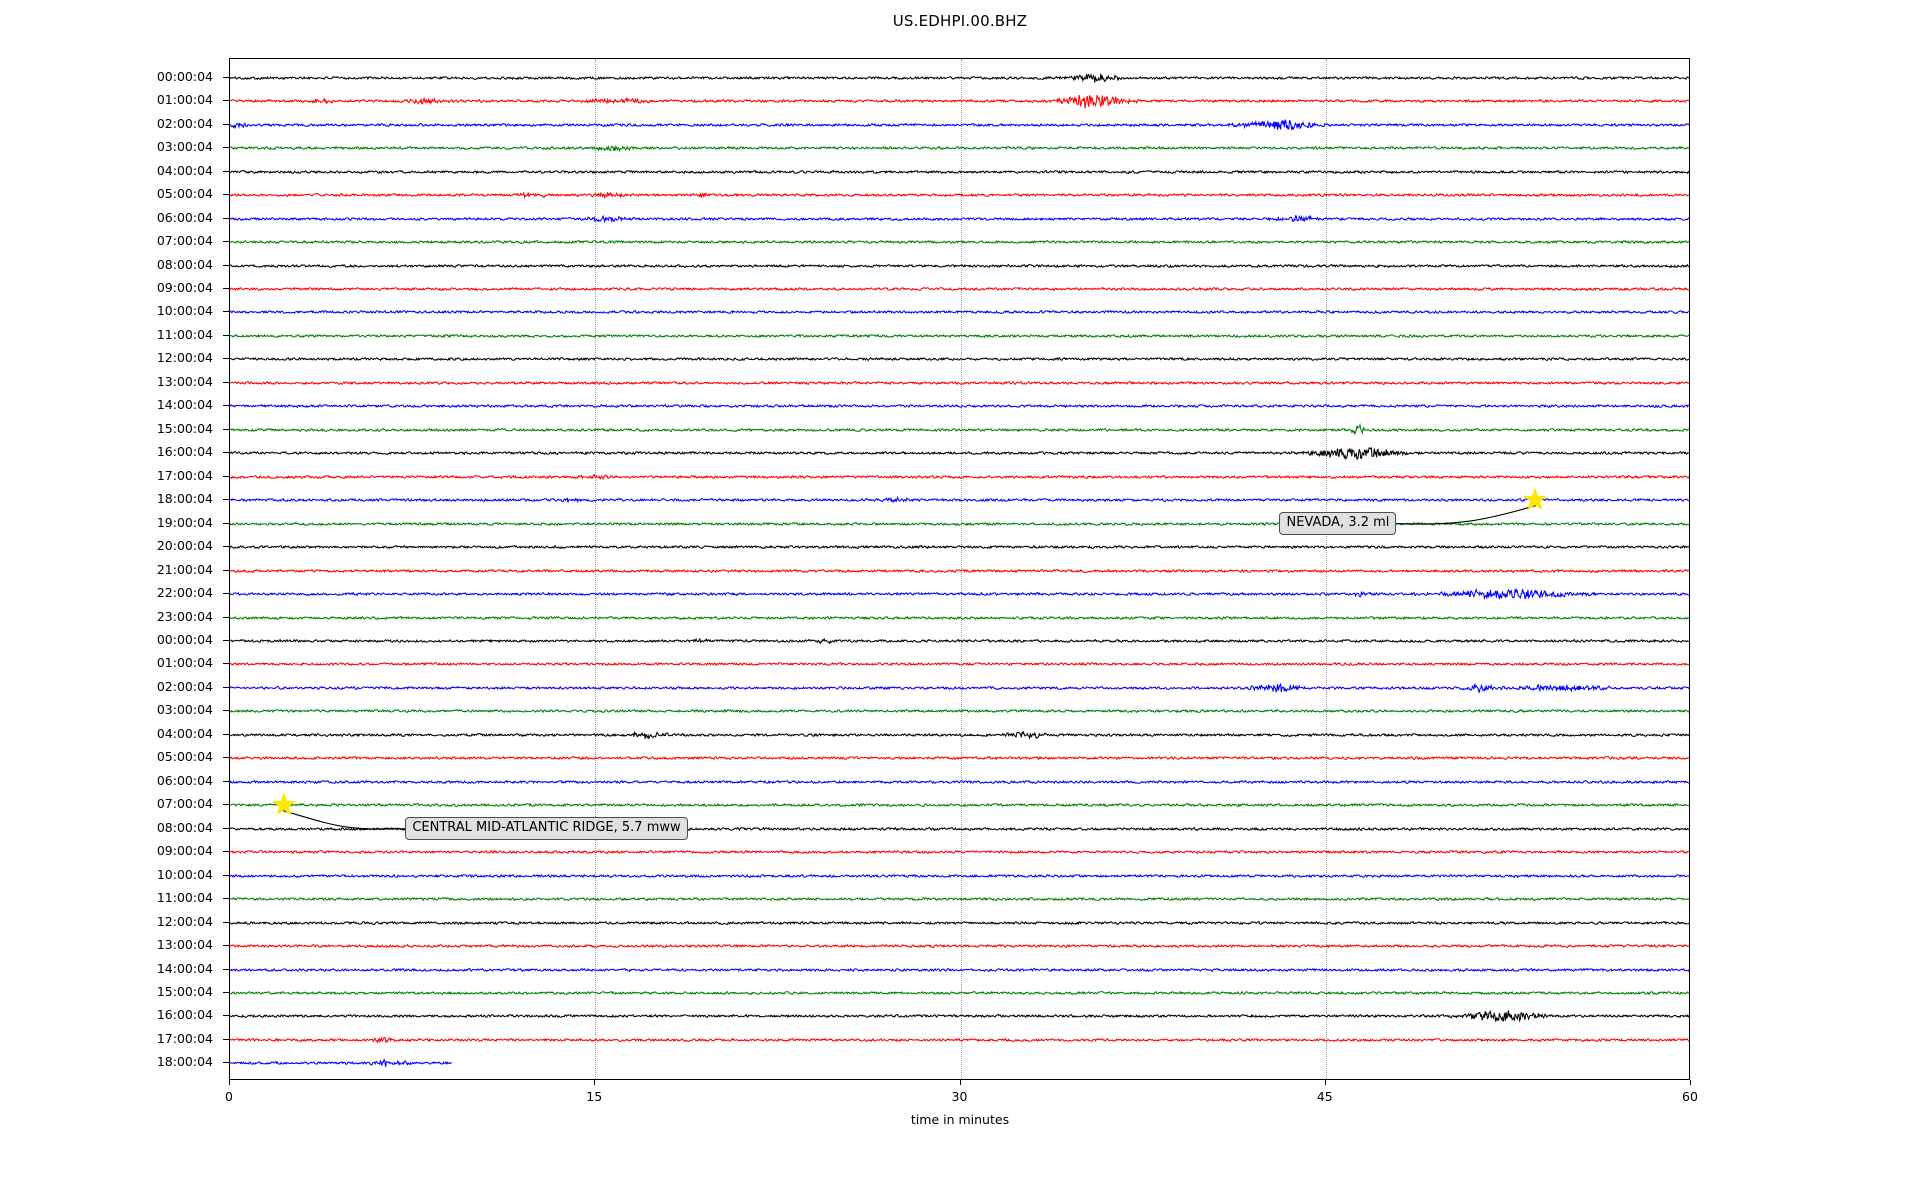 This screenshot has width=1920, height=1200. What do you see at coordinates (184, 804) in the screenshot?
I see `y-axis-tick-label: 07:00:04` at bounding box center [184, 804].